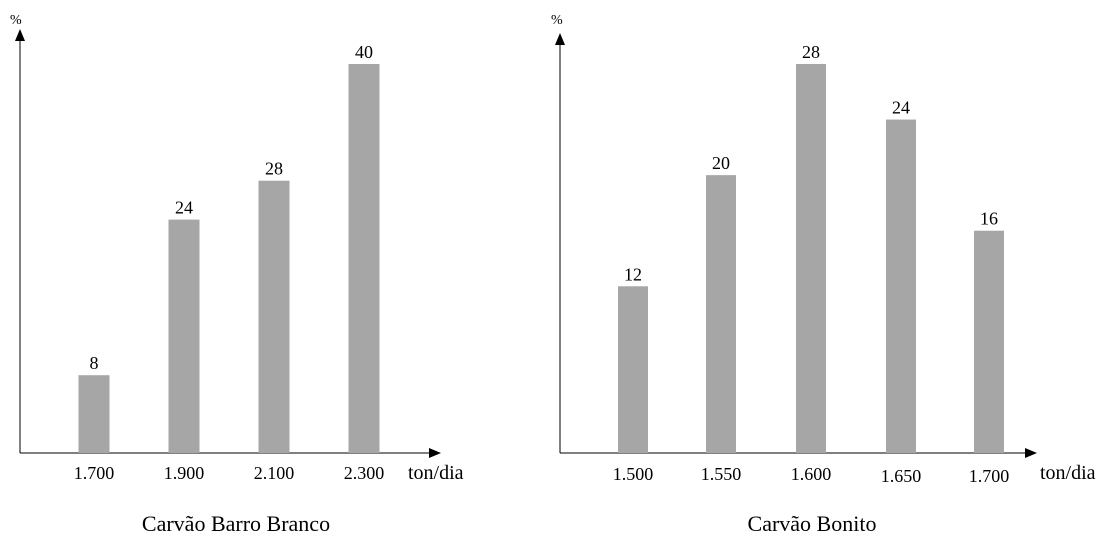 The image size is (1117, 536). I want to click on chart-title: Carvão Bonito, so click(812, 523).